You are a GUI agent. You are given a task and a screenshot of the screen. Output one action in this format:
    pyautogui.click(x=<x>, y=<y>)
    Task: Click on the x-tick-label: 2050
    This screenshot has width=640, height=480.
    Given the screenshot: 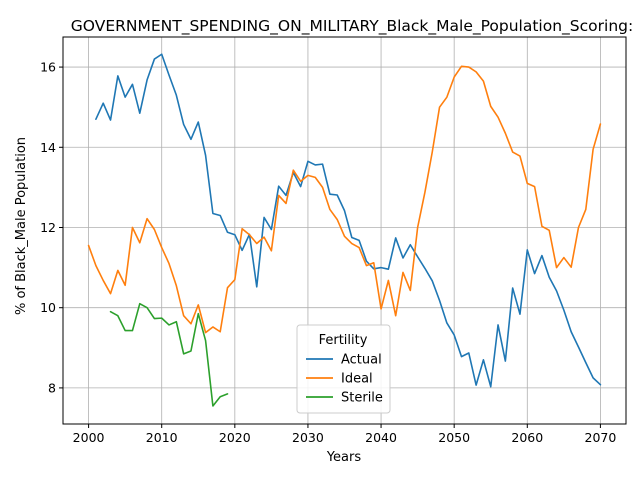 What is the action you would take?
    pyautogui.click(x=454, y=437)
    